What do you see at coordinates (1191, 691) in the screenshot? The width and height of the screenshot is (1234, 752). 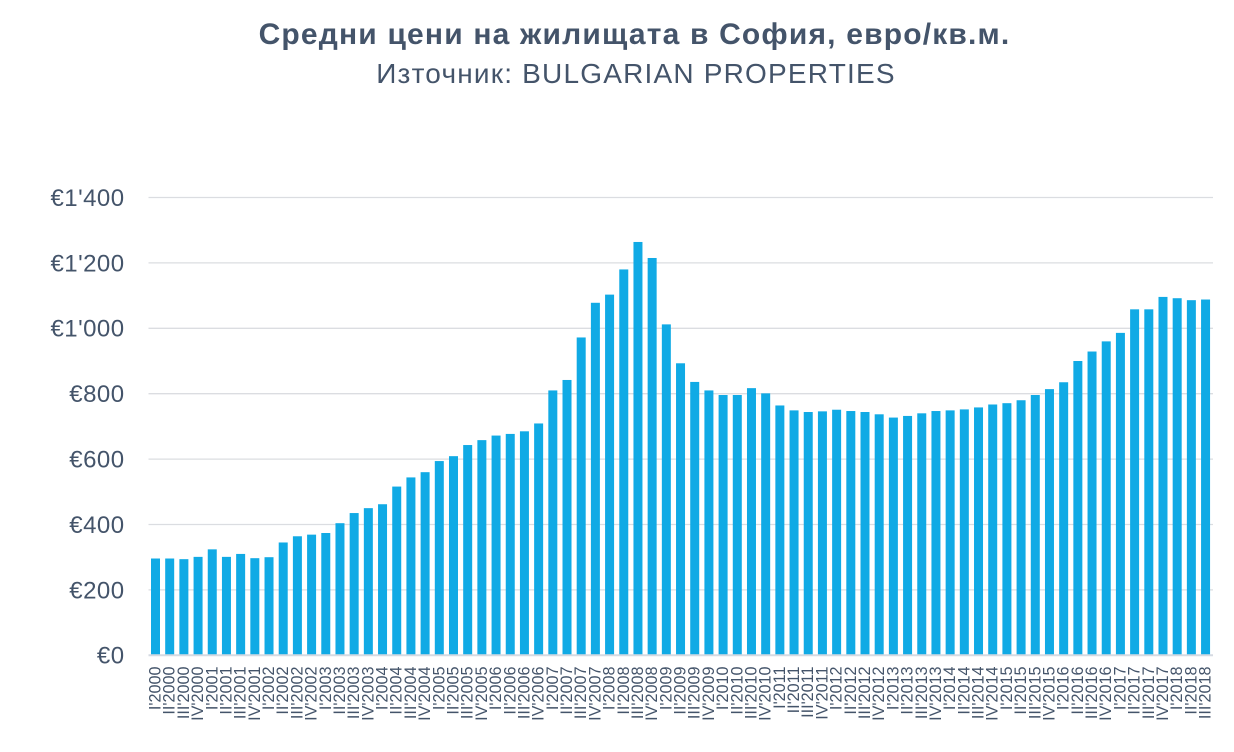 I see `svg-text: II'2018` at bounding box center [1191, 691].